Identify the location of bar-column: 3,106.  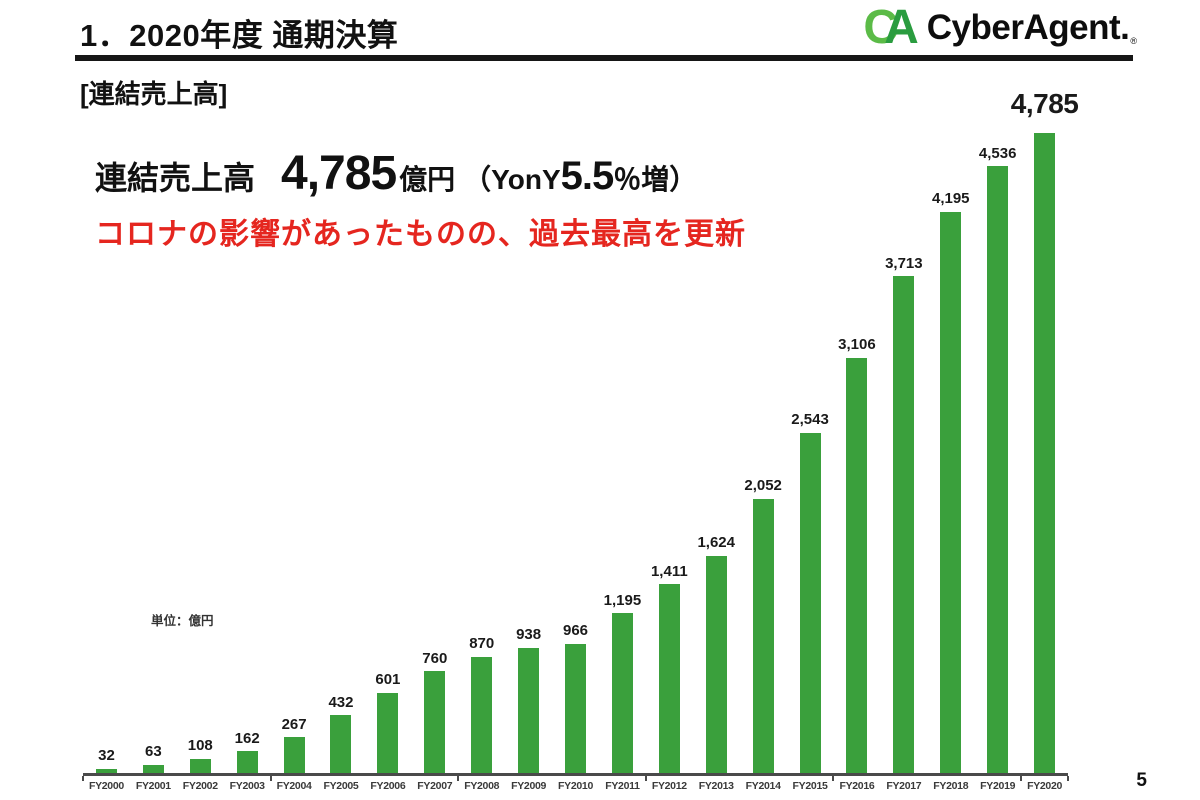
(857, 555).